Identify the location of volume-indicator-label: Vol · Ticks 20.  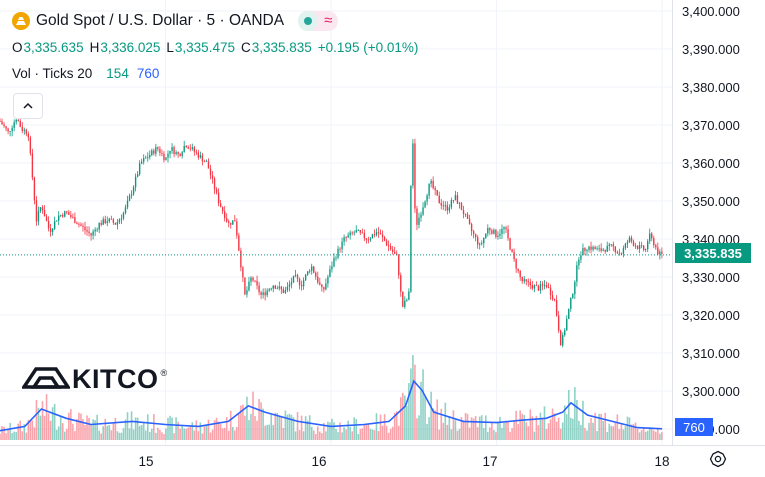
(52, 73).